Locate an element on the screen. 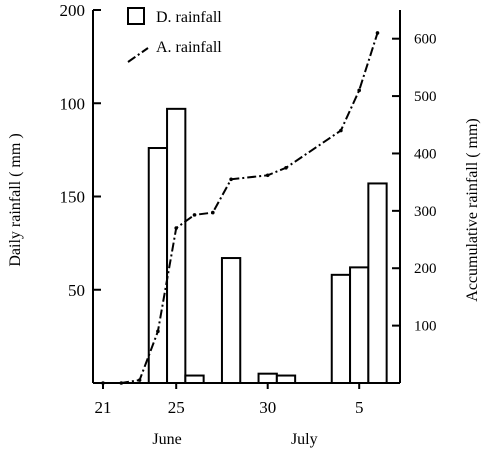  right-axis-tick-label: 300 is located at coordinates (425, 212).